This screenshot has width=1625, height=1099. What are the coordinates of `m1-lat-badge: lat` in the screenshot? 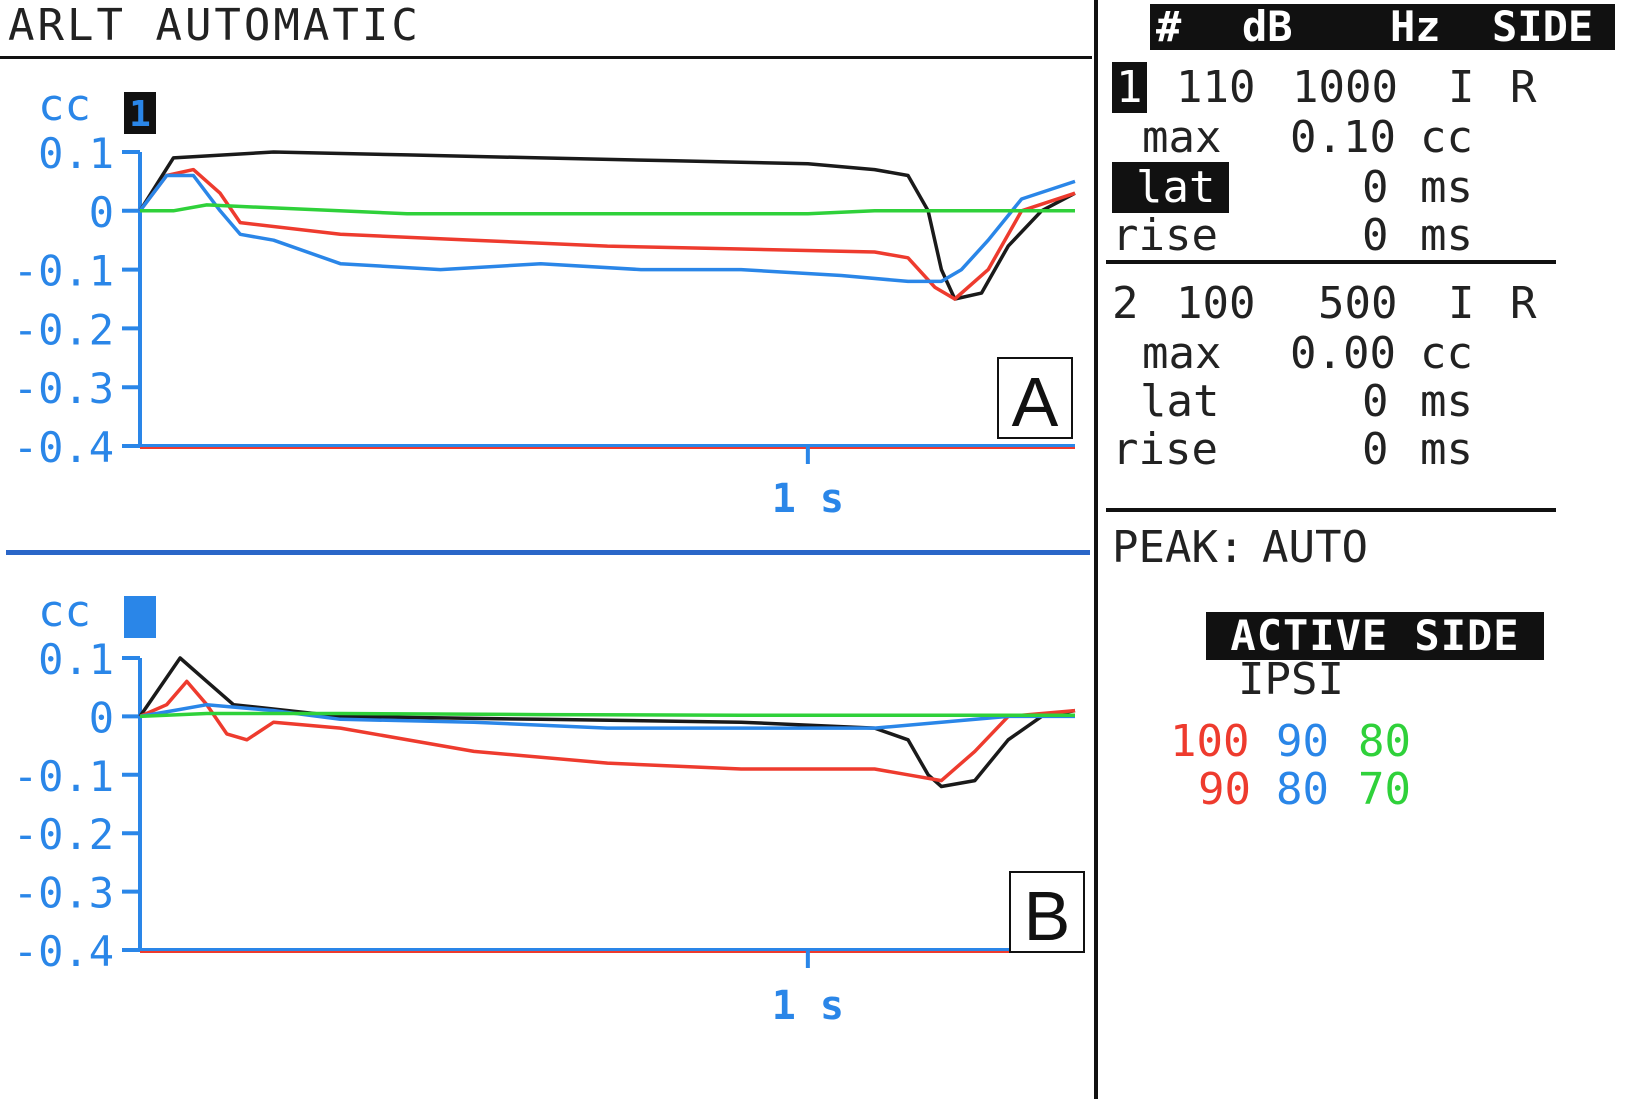 It's located at (1171, 187).